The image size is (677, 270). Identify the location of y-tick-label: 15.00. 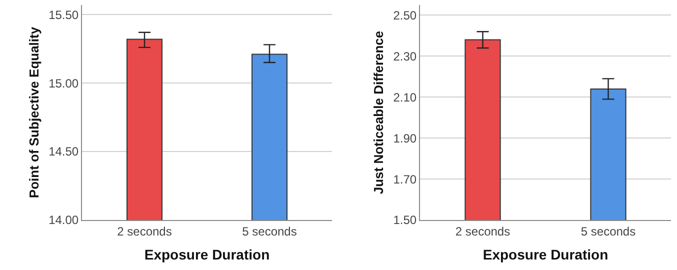
(63, 83).